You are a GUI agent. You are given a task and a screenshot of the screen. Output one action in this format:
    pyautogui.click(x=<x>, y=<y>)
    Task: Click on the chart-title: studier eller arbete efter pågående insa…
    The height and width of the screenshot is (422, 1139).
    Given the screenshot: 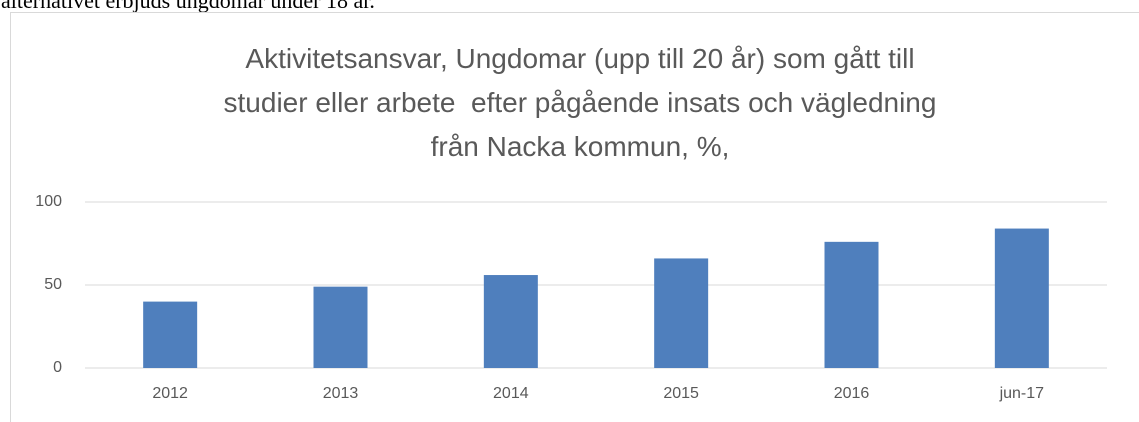 What is the action you would take?
    pyautogui.click(x=580, y=102)
    